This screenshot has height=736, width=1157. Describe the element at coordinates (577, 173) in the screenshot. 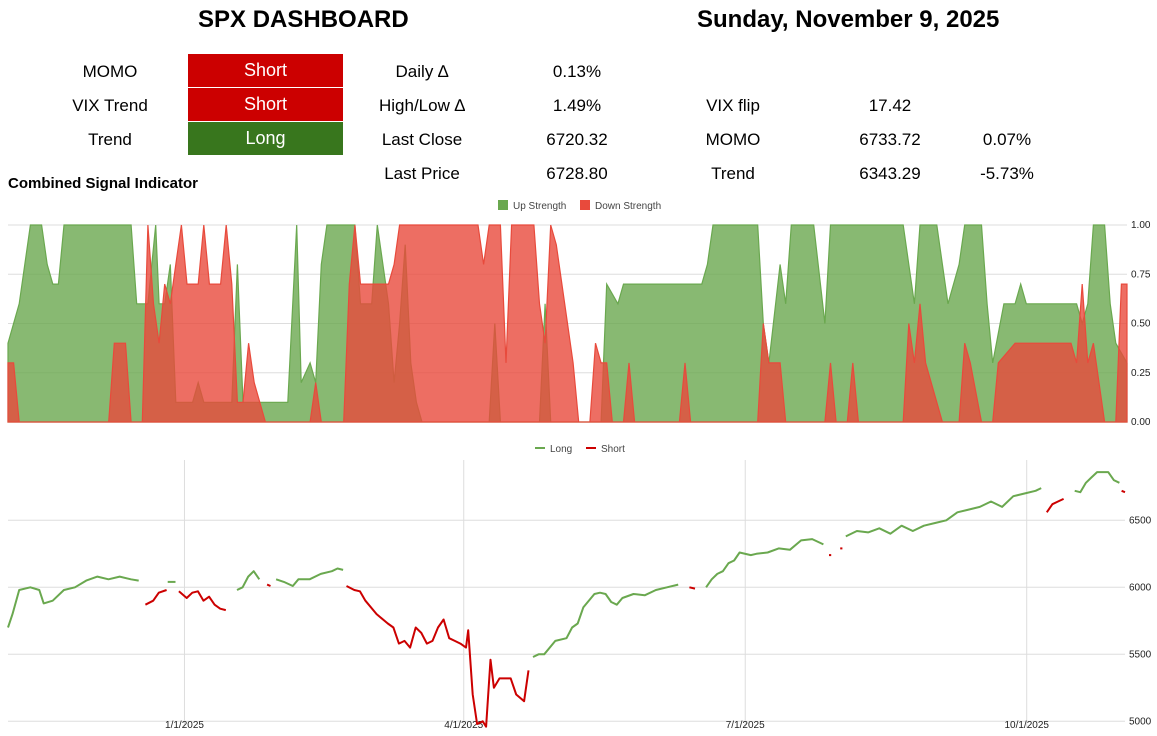

I see `last-price-value: 6728.80` at that location.